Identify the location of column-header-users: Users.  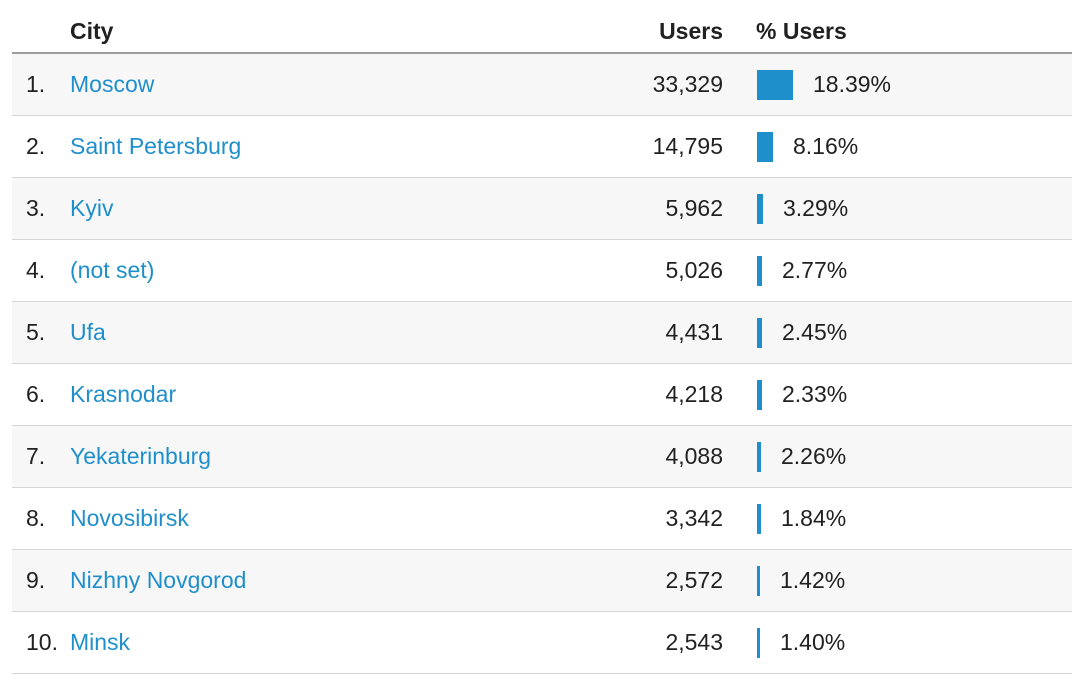
(691, 31).